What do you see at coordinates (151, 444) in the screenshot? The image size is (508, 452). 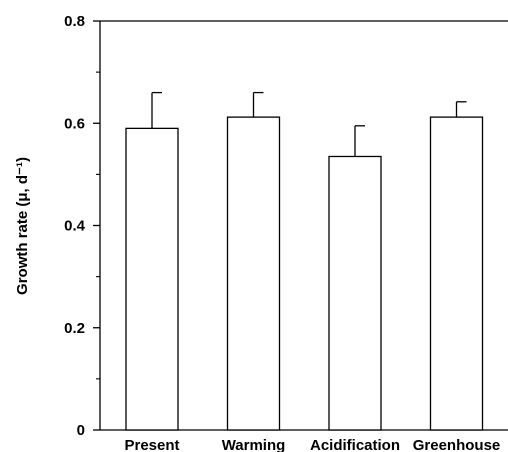 I see `x-category-label: Present` at bounding box center [151, 444].